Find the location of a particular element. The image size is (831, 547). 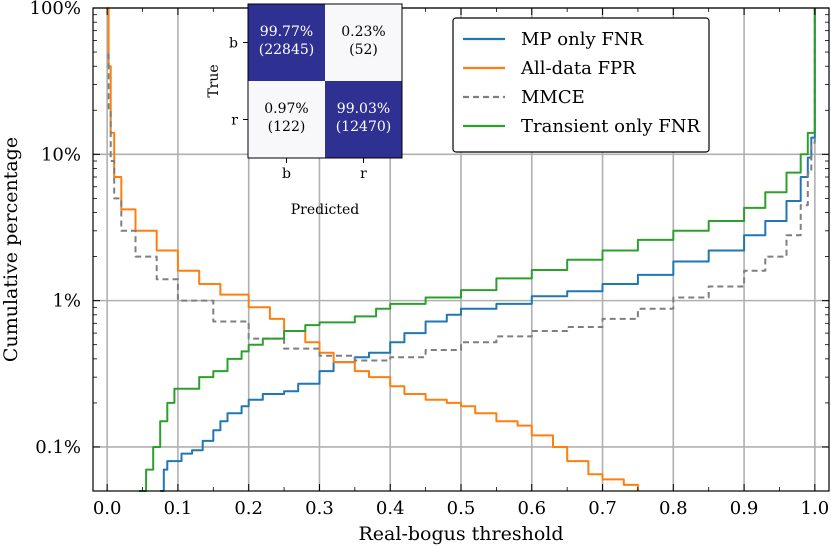

x-axis-label: Real-bogus threshold is located at coordinates (460, 534).